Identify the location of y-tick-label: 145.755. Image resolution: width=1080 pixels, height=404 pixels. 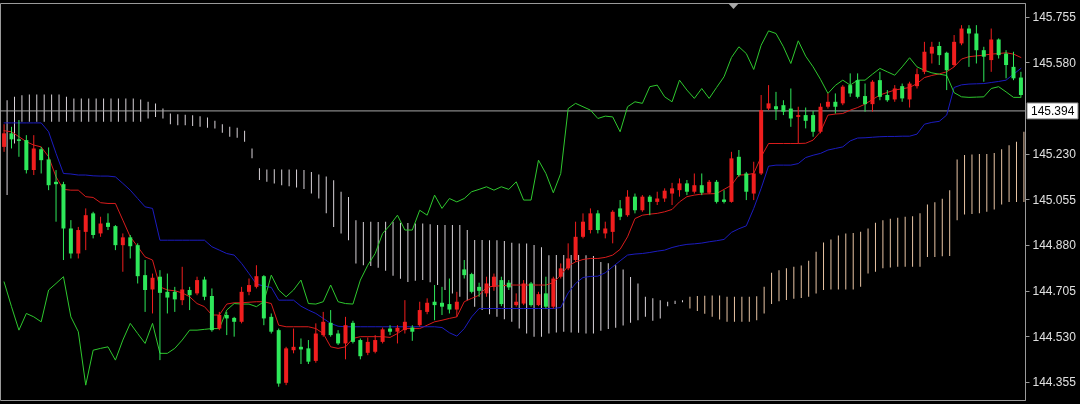
(1054, 17).